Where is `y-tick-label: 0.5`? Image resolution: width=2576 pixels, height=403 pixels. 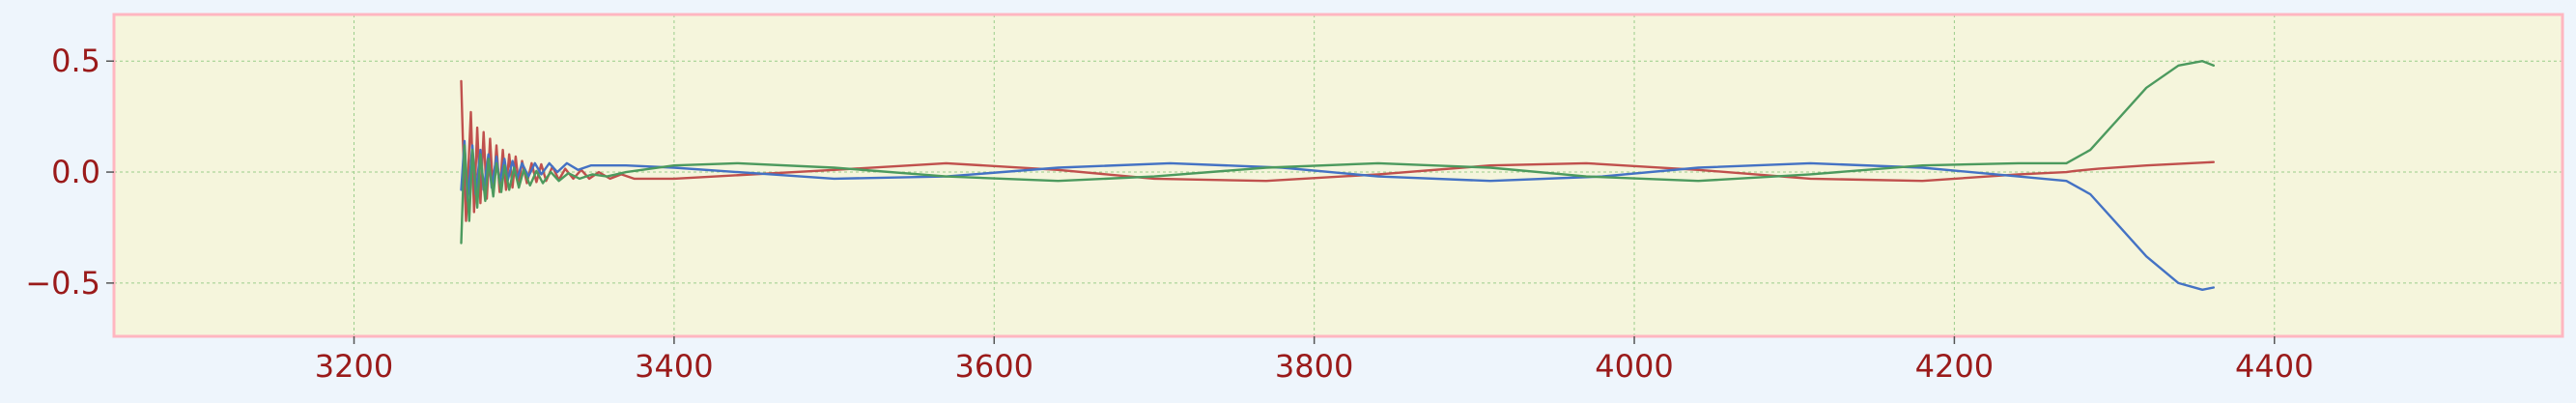 y-tick-label: 0.5 is located at coordinates (75, 61).